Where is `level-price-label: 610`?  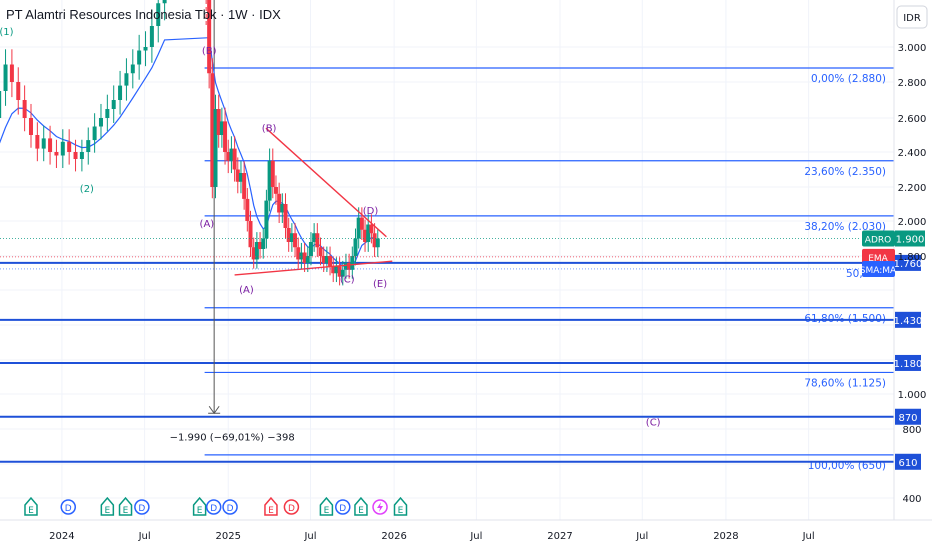 level-price-label: 610 is located at coordinates (907, 463).